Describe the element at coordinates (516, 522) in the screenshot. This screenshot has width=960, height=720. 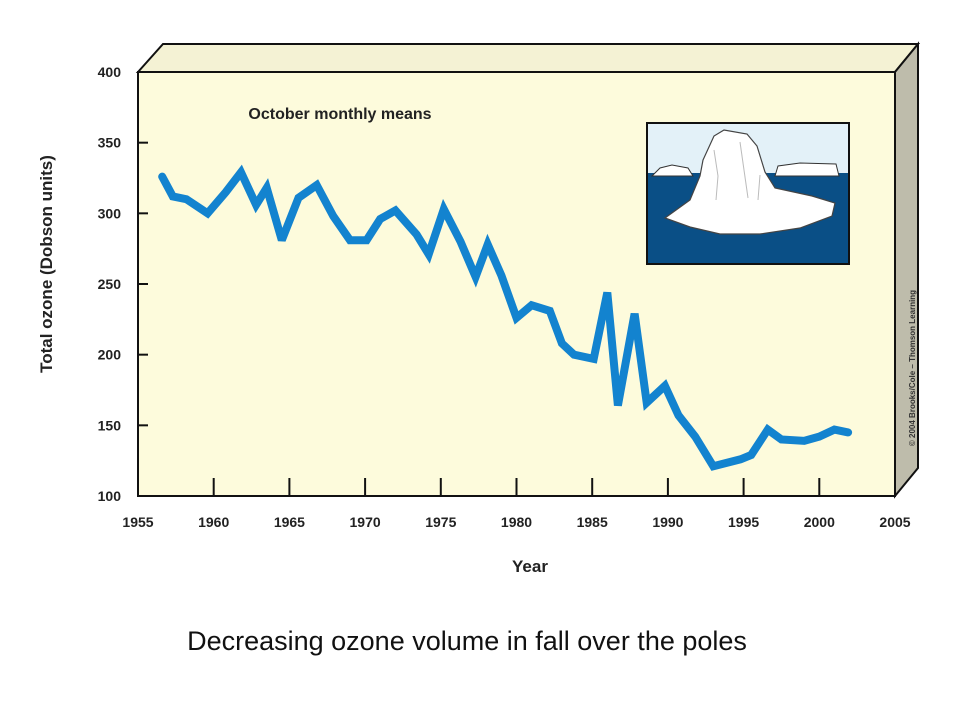
I see `x-tick-label: 1980` at that location.